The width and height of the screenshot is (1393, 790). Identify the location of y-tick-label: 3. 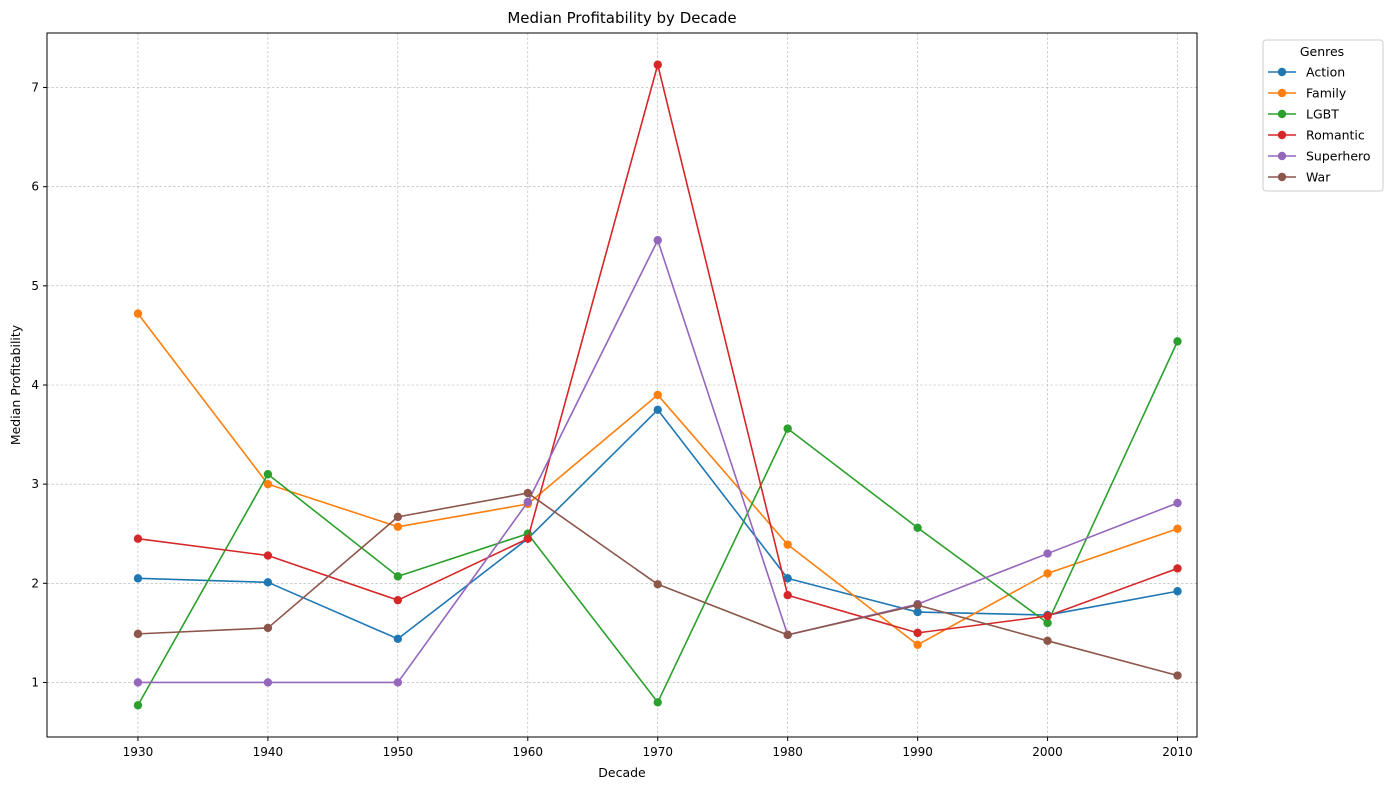
(35, 484).